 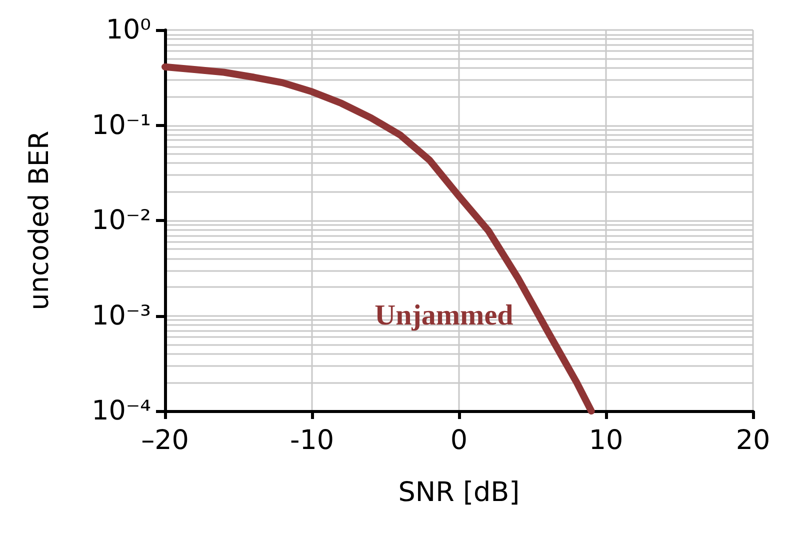 I want to click on x-axis-title: SNR [dB], so click(x=459, y=492).